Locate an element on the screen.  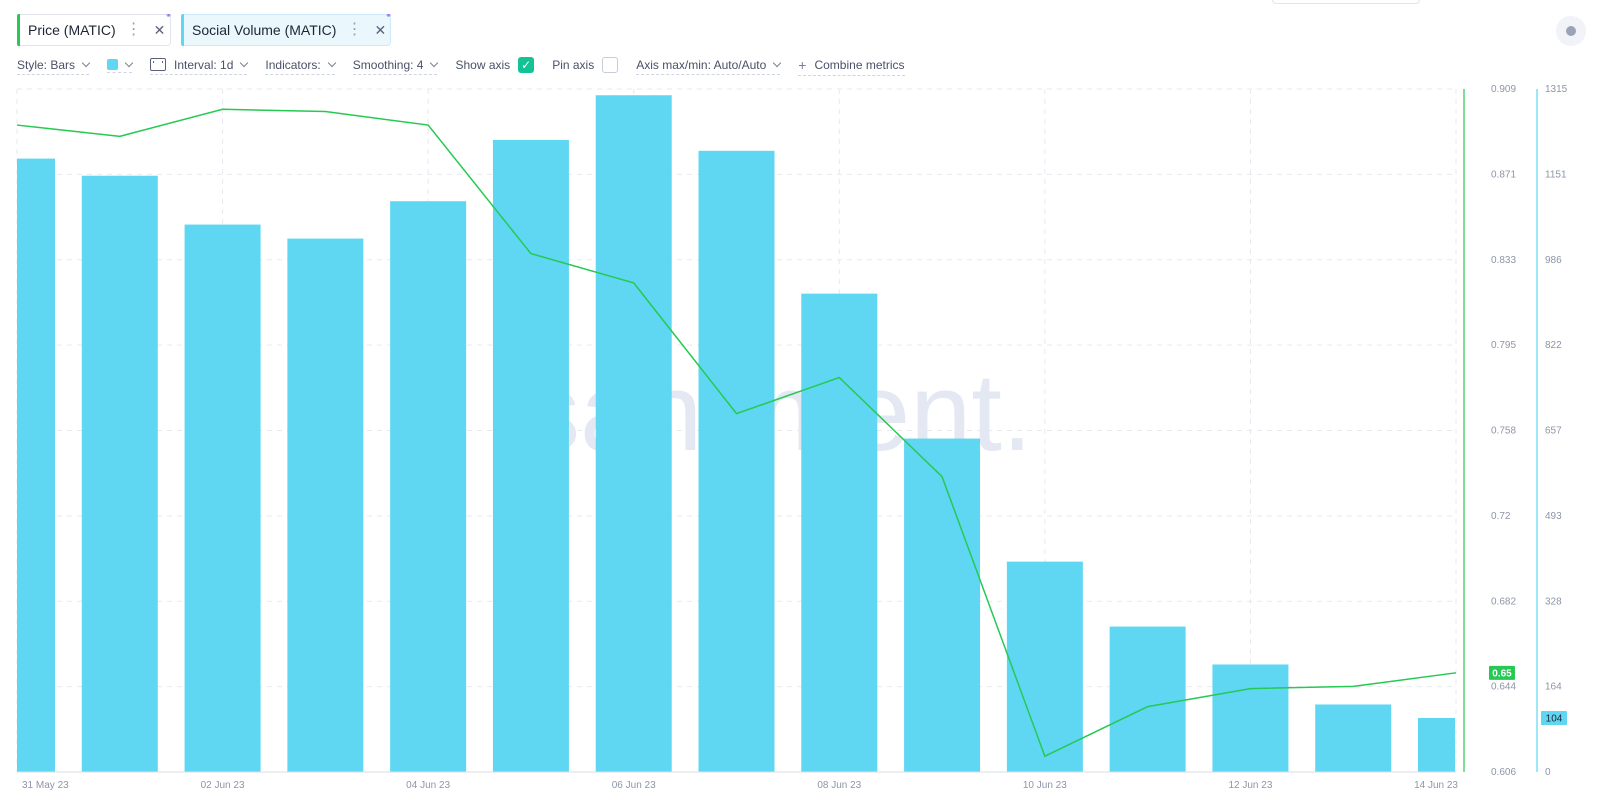
metric-tab-social-volume-label: Social Volume (MATIC) is located at coordinates (264, 30).